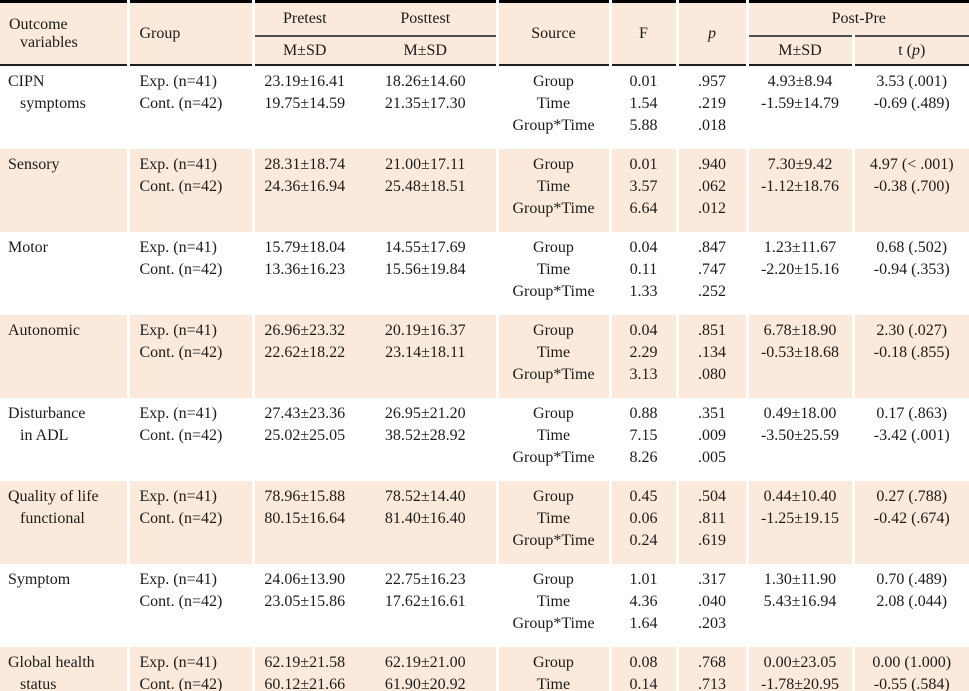 This screenshot has height=691, width=969. What do you see at coordinates (800, 330) in the screenshot?
I see `post-pre-exp-value: 6.78±18.90` at bounding box center [800, 330].